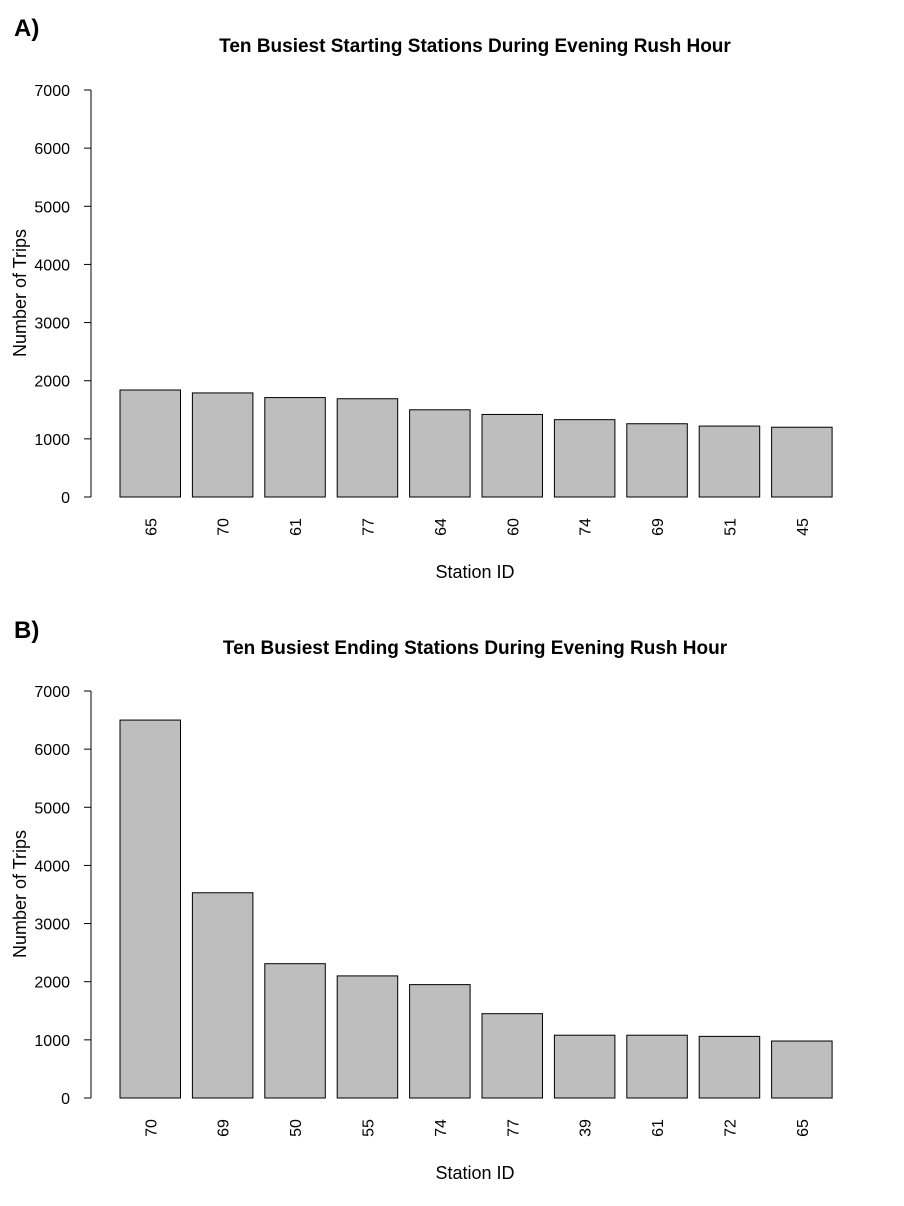 The image size is (904, 1206). Describe the element at coordinates (151, 1128) in the screenshot. I see `x-tick-label-b: 70` at that location.